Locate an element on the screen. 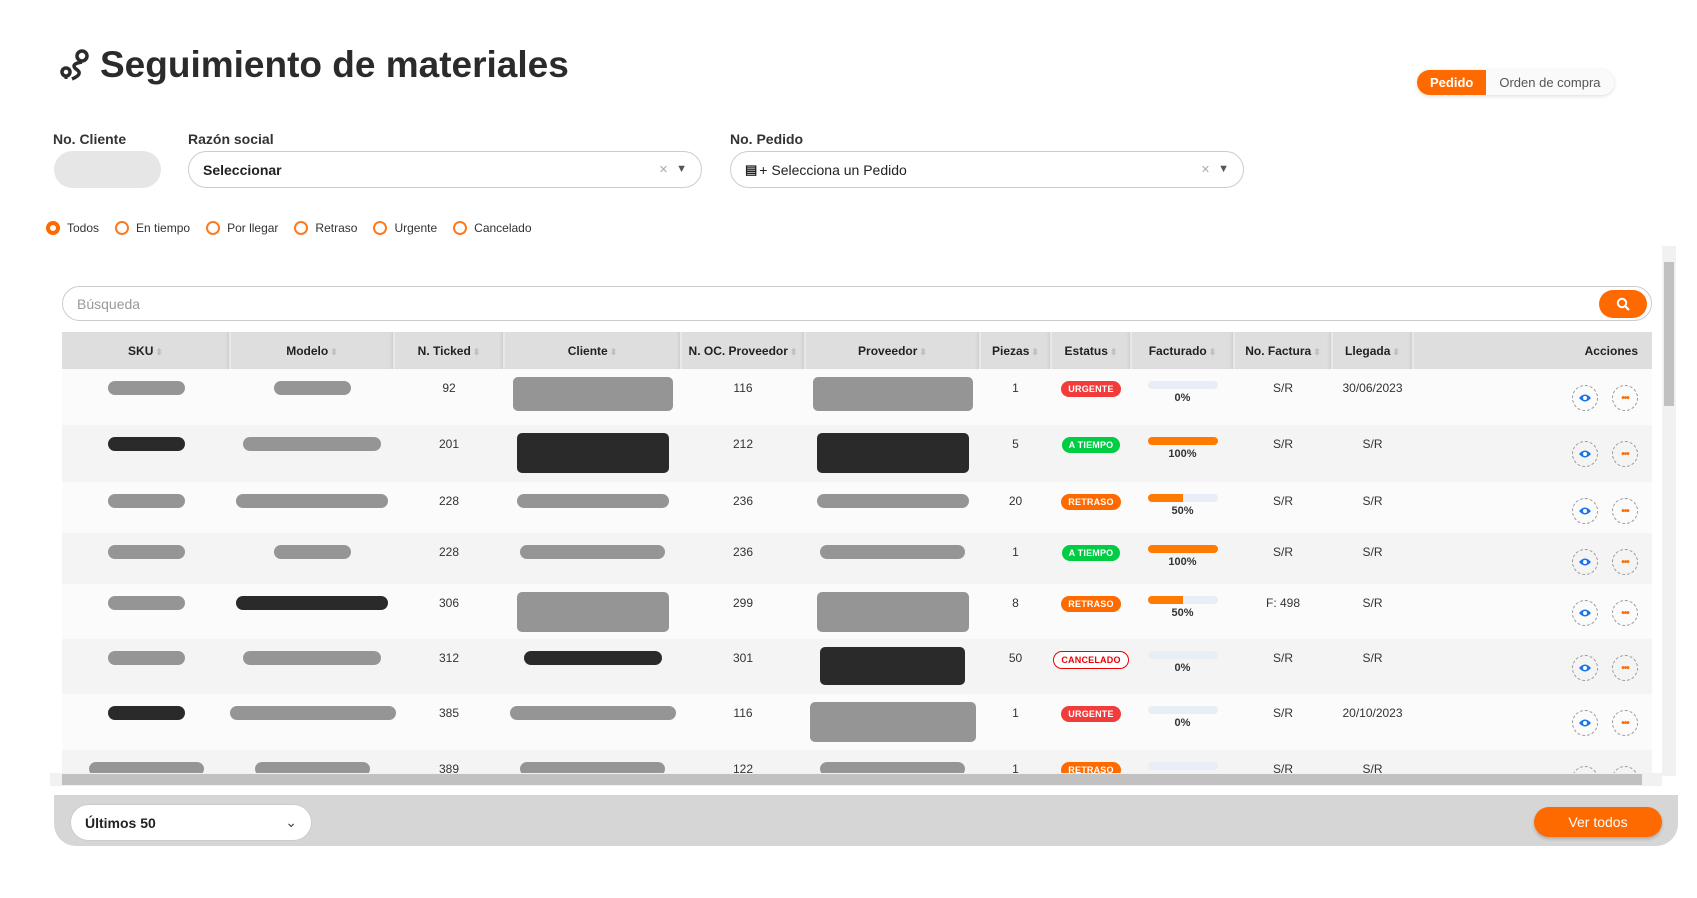 This screenshot has width=1697, height=898. table-row: 201 212 5 A TIEMPO 100% S/R S/R ••• is located at coordinates (857, 453).